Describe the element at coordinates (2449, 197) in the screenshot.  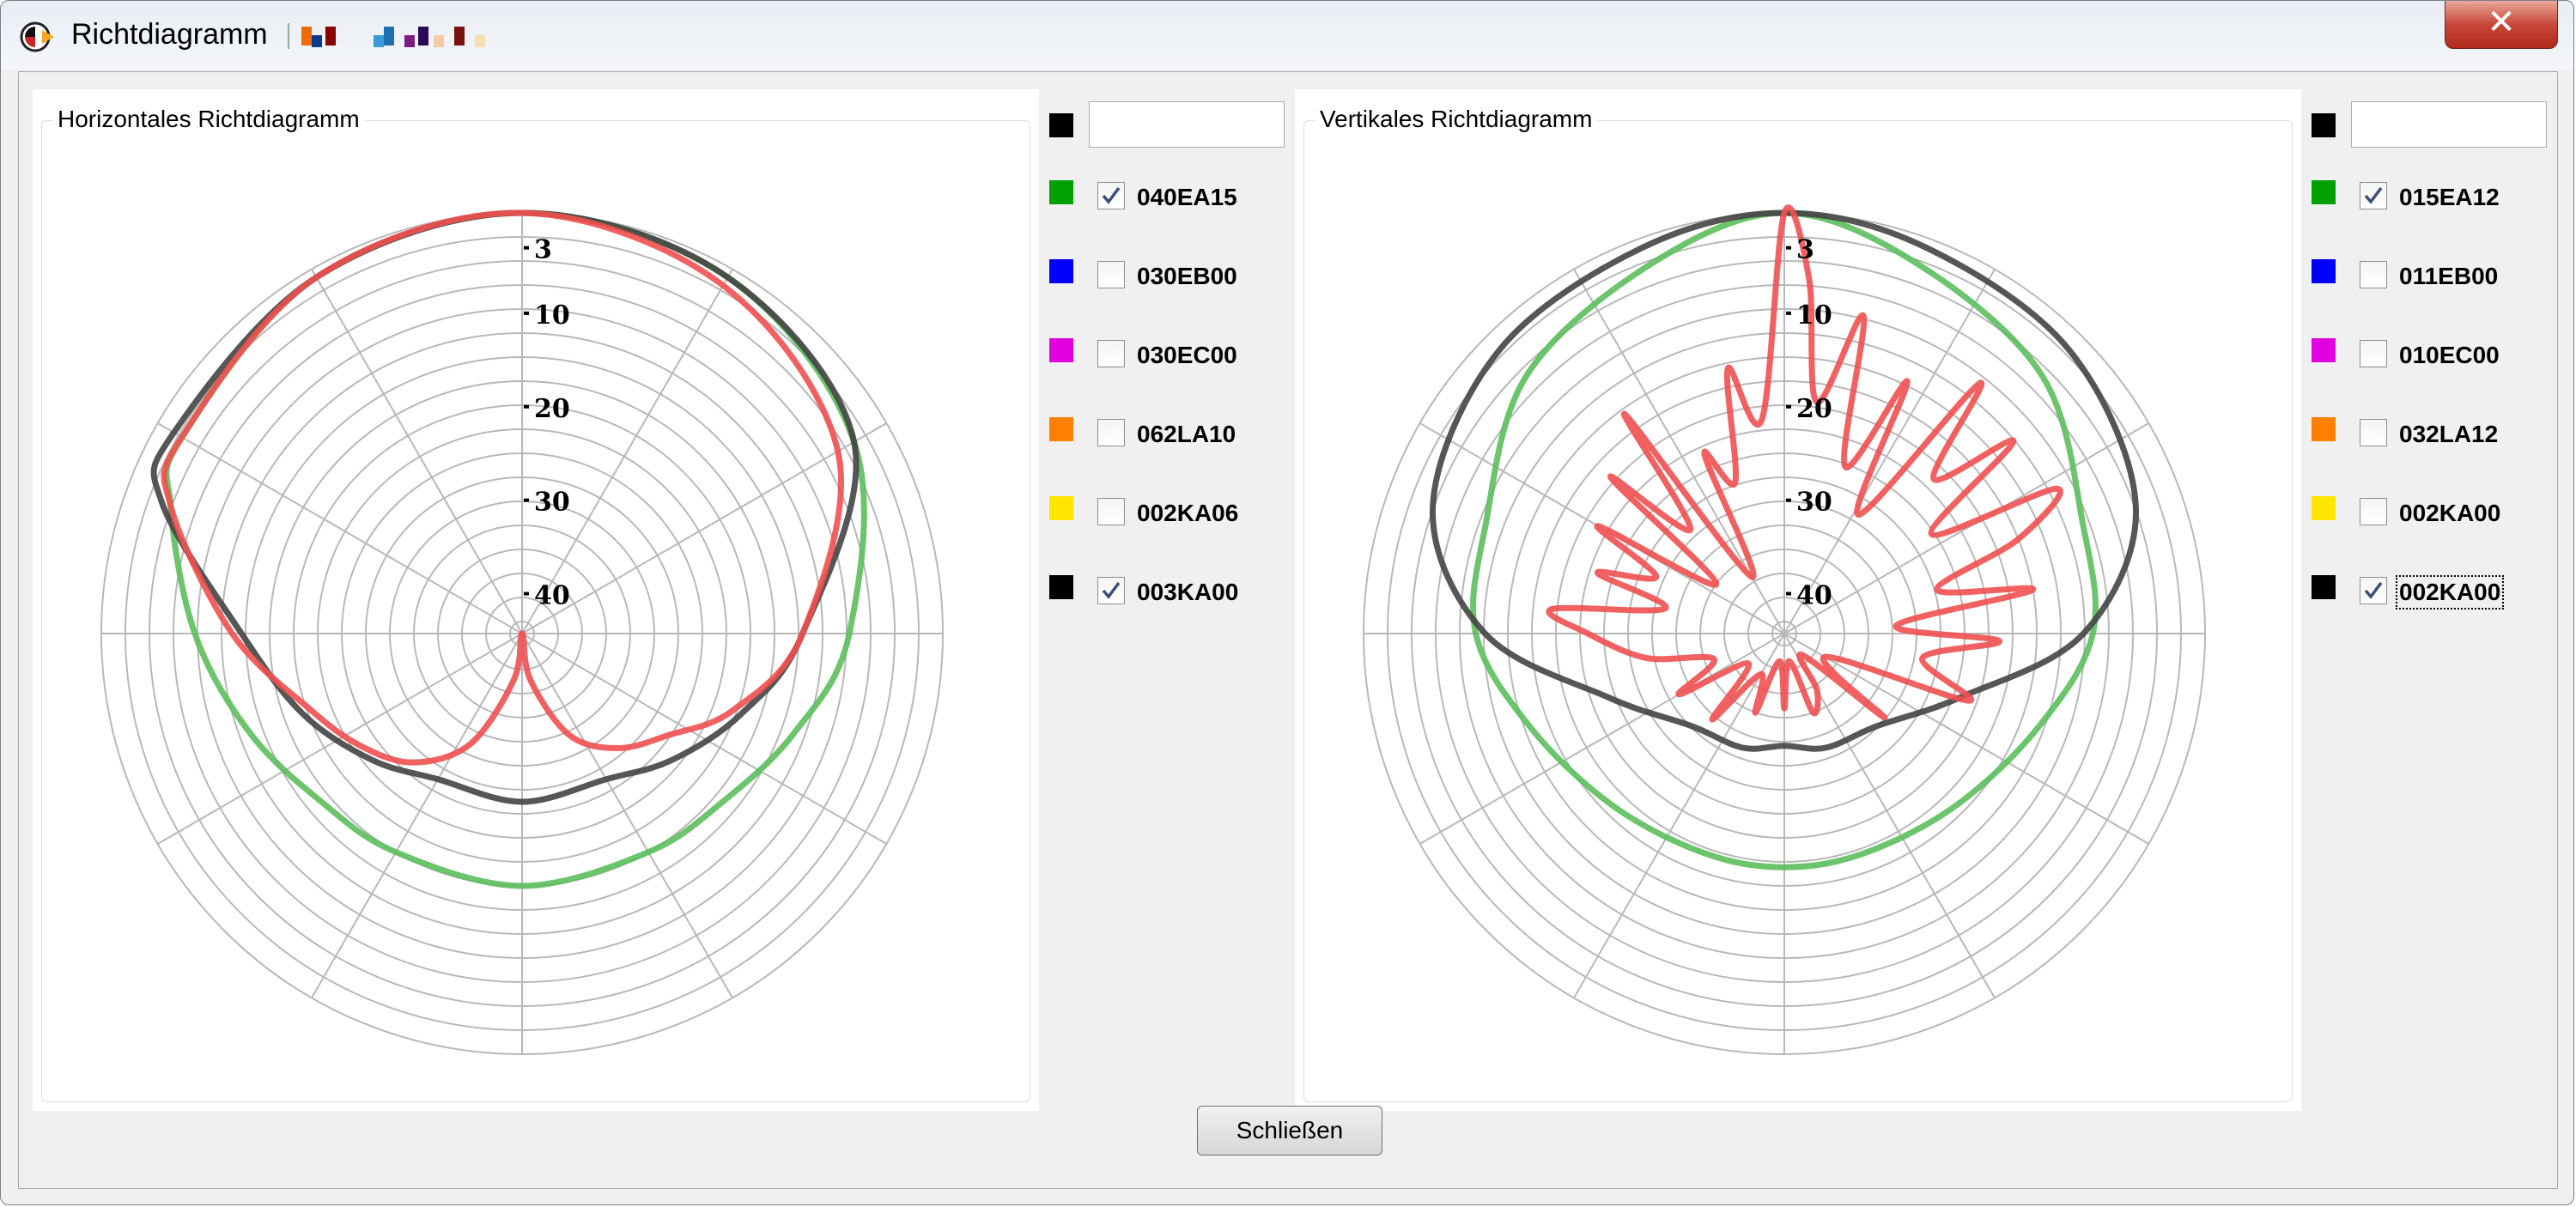
I see `legend-label: 015EA12` at that location.